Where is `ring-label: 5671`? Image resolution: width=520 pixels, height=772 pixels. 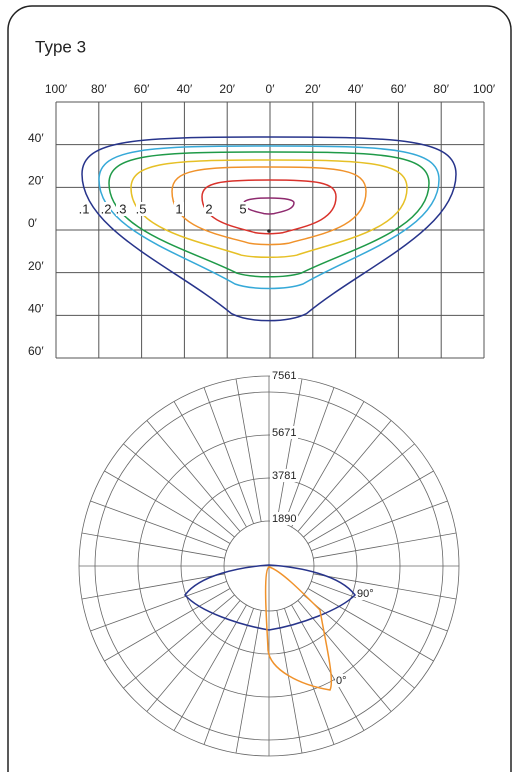
ring-label: 5671 is located at coordinates (284, 433).